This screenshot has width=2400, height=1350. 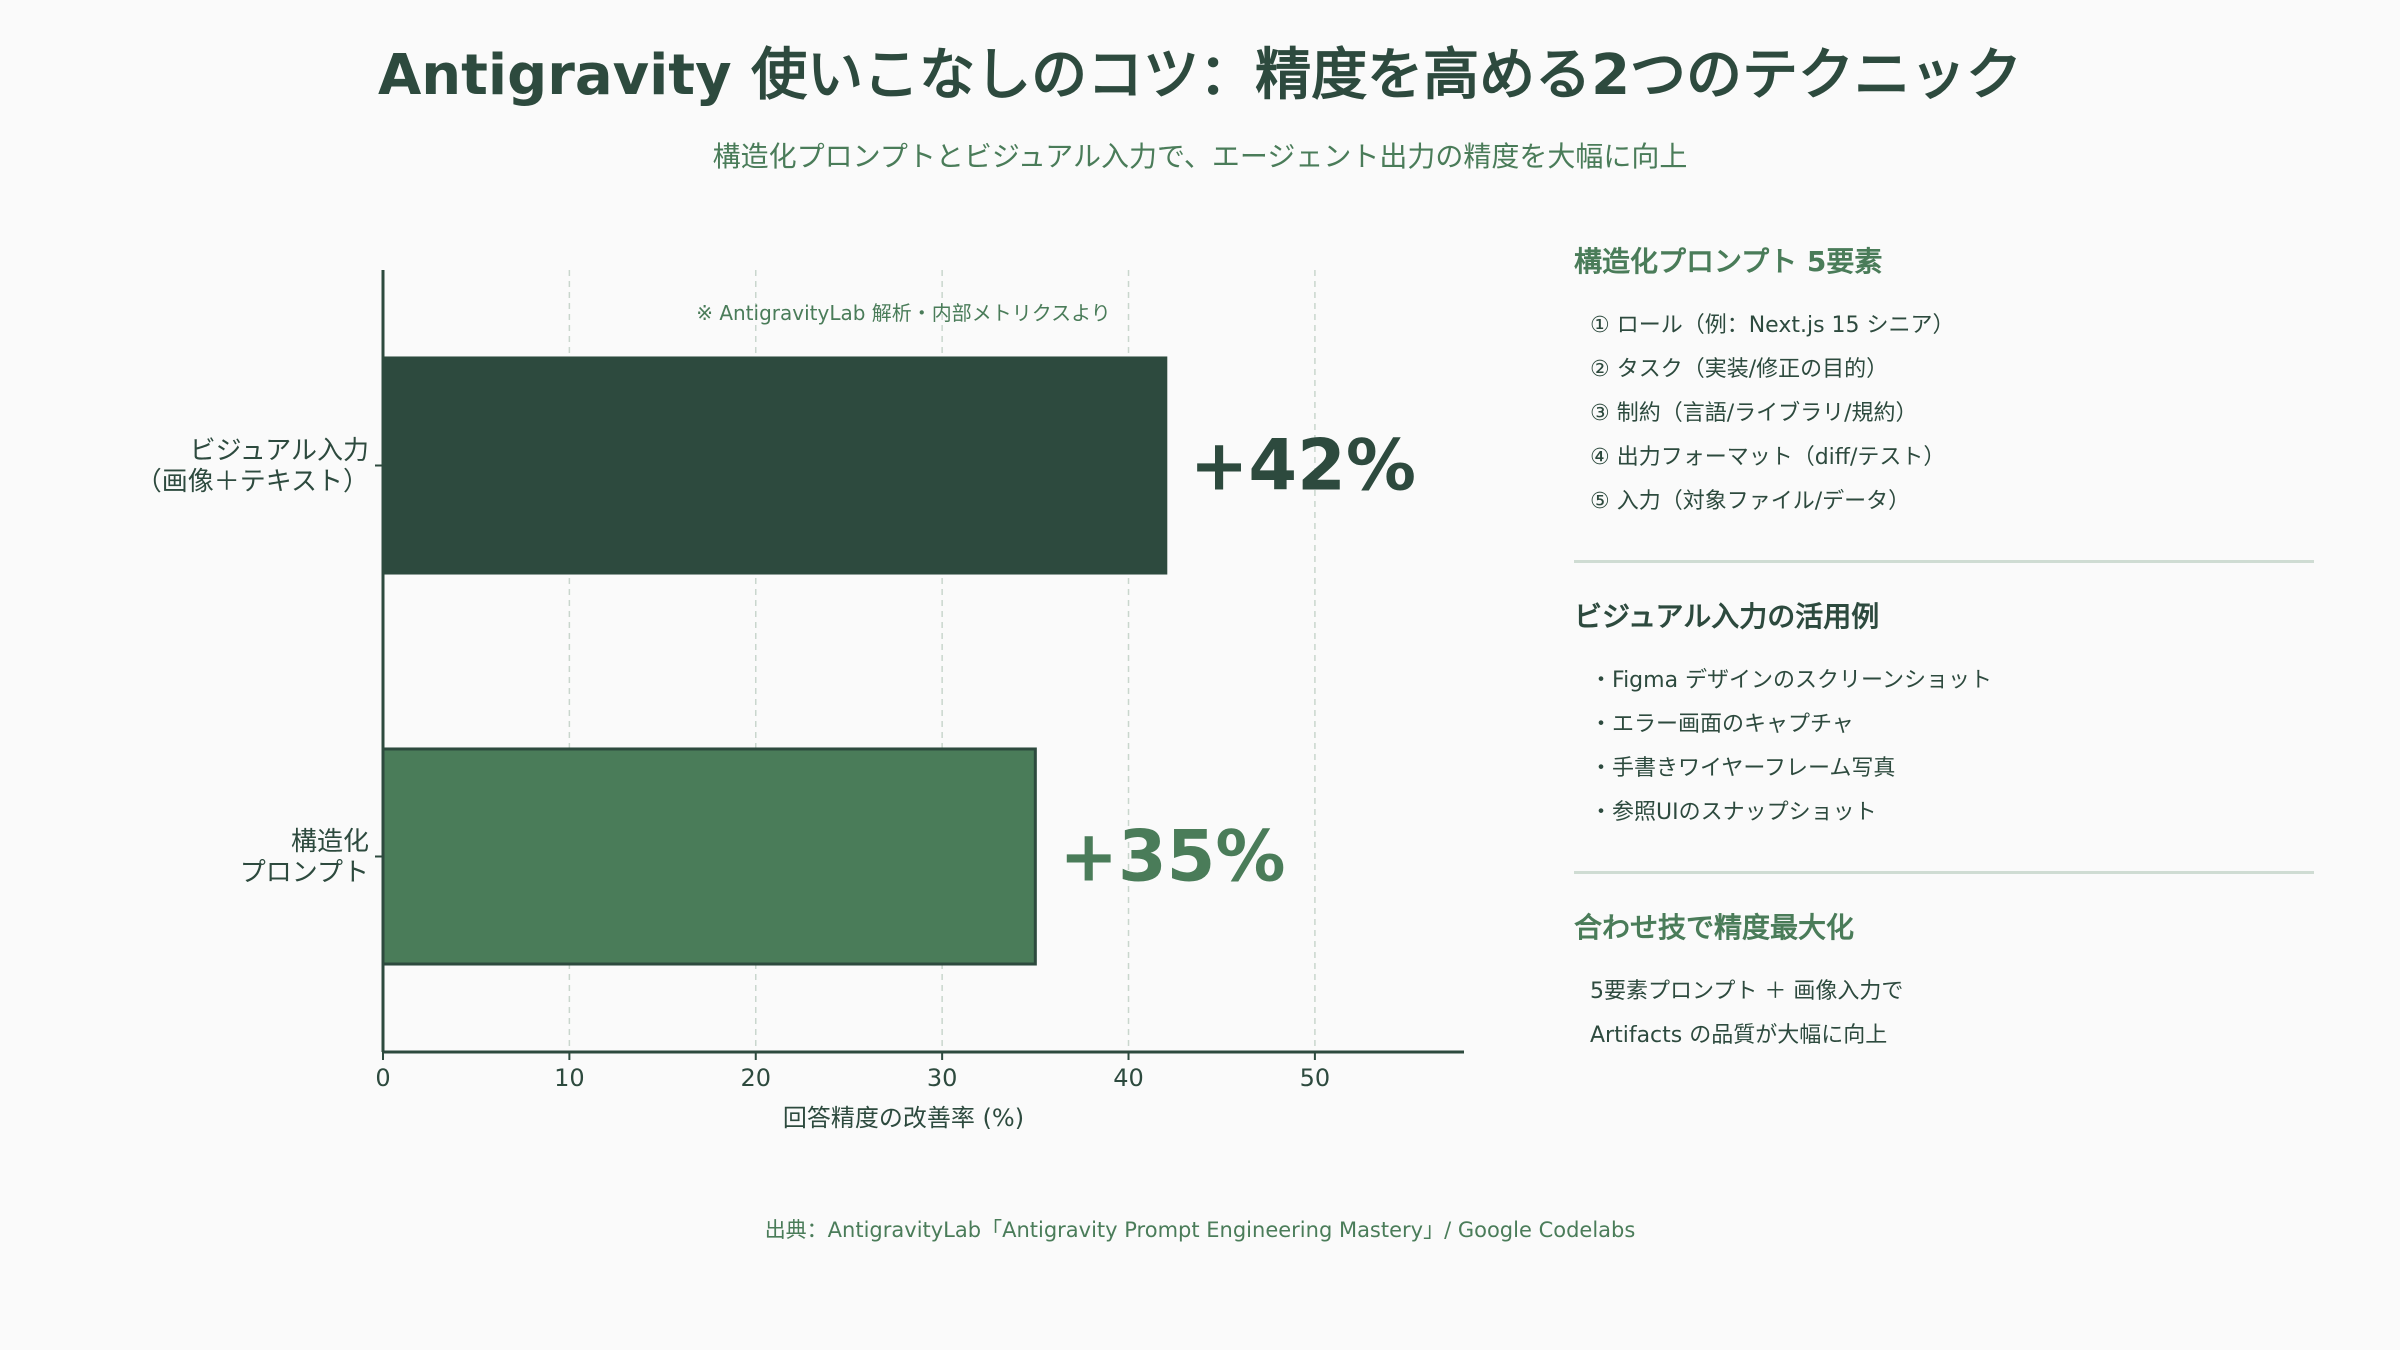 What do you see at coordinates (252, 482) in the screenshot?
I see `category-label: （画像＋テキスト）` at bounding box center [252, 482].